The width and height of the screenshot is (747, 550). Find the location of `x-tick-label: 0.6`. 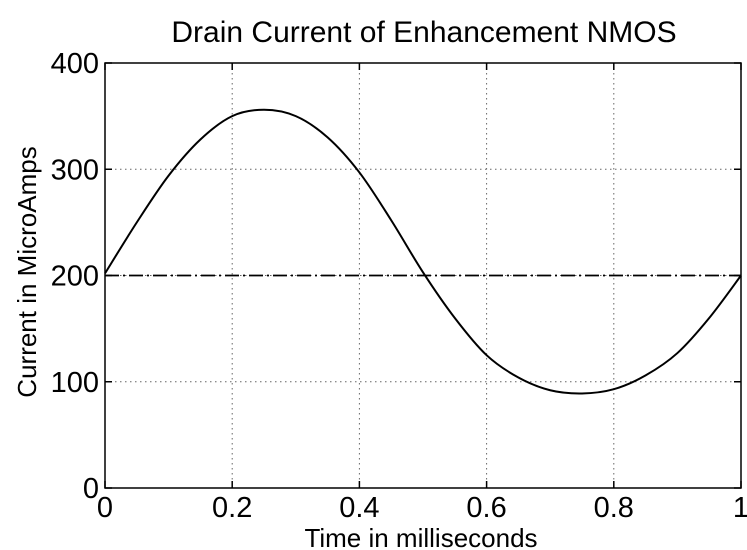

x-tick-label: 0.6 is located at coordinates (486, 508).